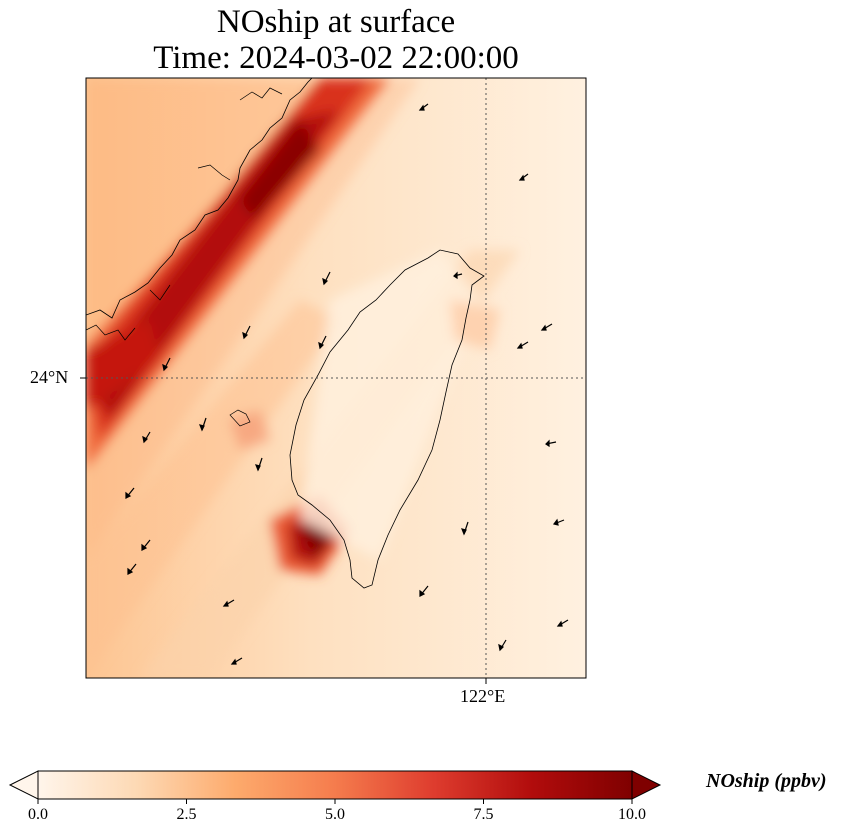 The height and width of the screenshot is (836, 842). Describe the element at coordinates (646, 785) in the screenshot. I see `colorbar-extend-max` at that location.